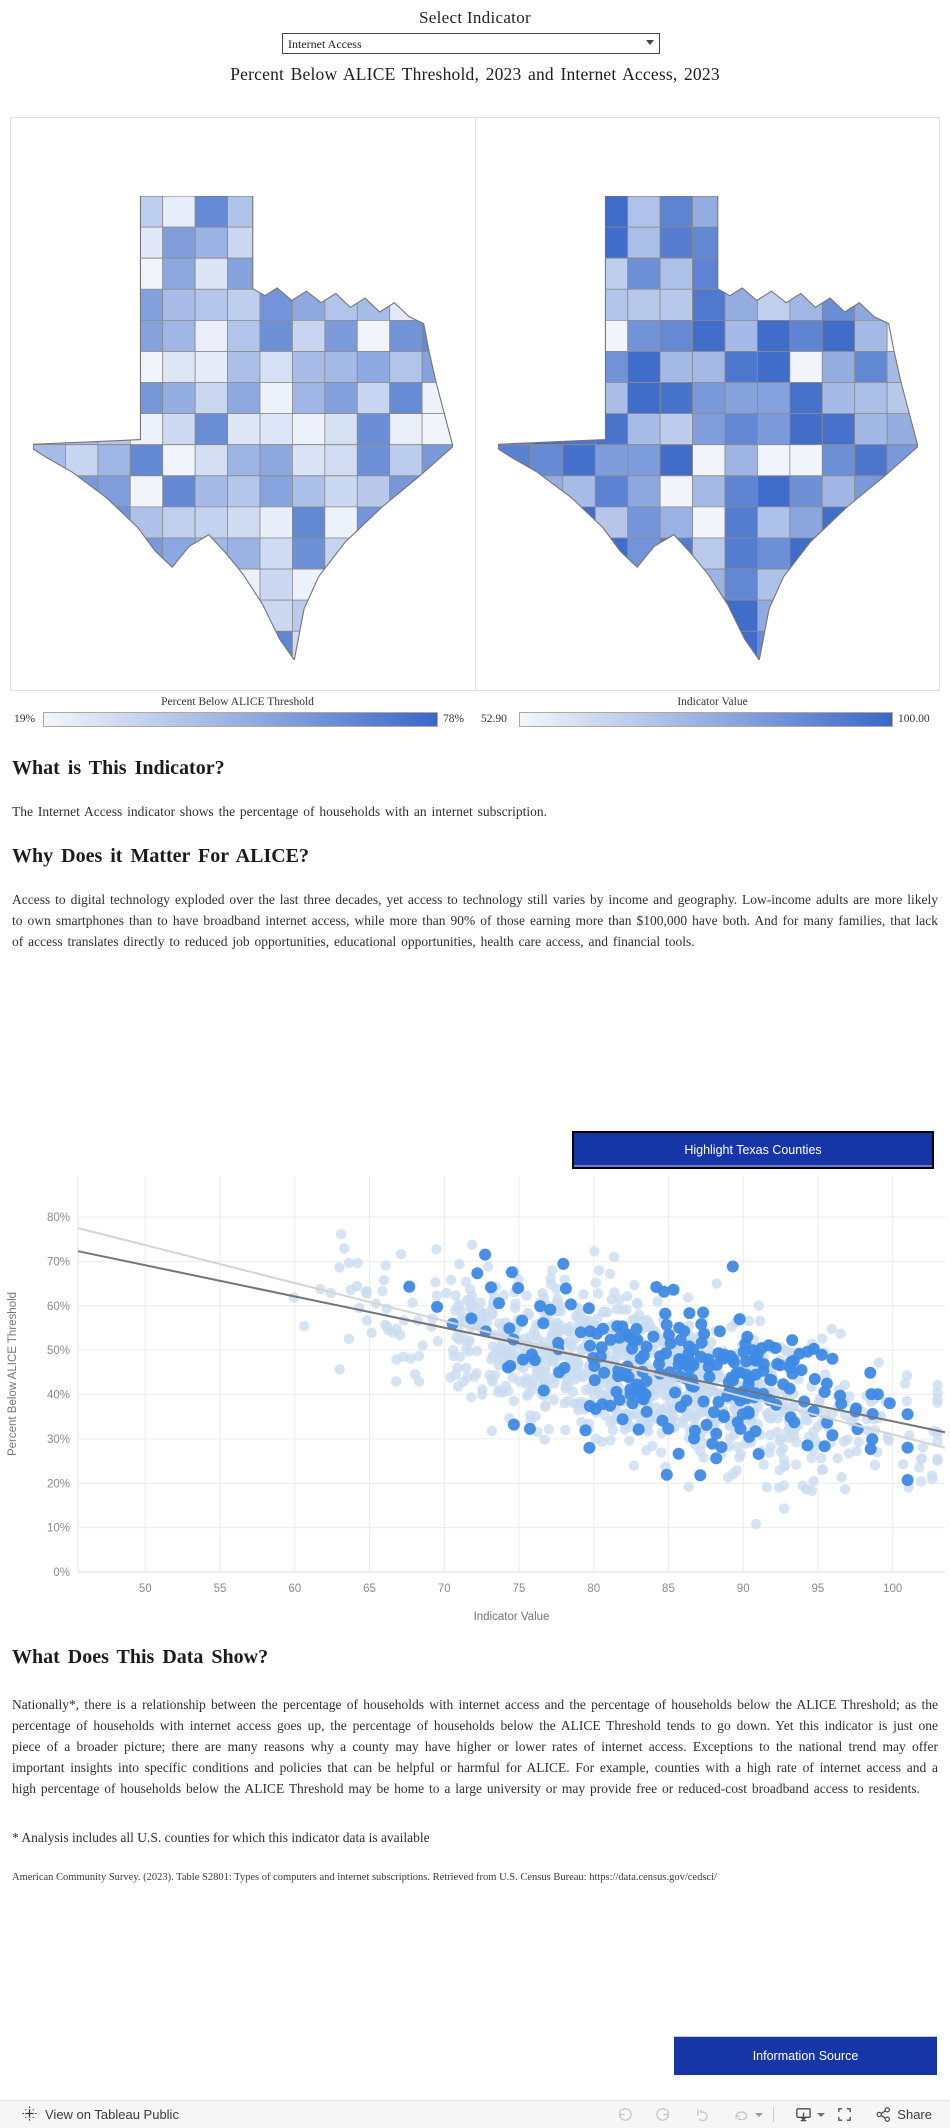 This screenshot has width=950, height=2128. Describe the element at coordinates (844, 2114) in the screenshot. I see `fullscreen-icon` at that location.